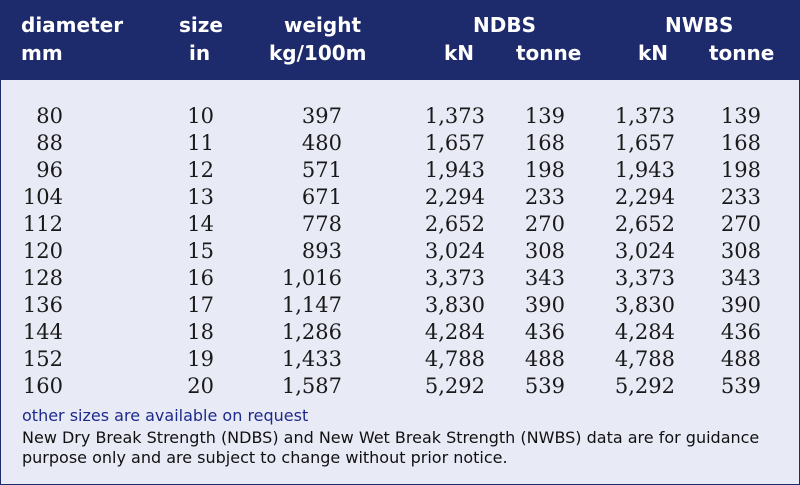 This screenshot has width=800, height=485. I want to click on cell-size: 17, so click(200, 305).